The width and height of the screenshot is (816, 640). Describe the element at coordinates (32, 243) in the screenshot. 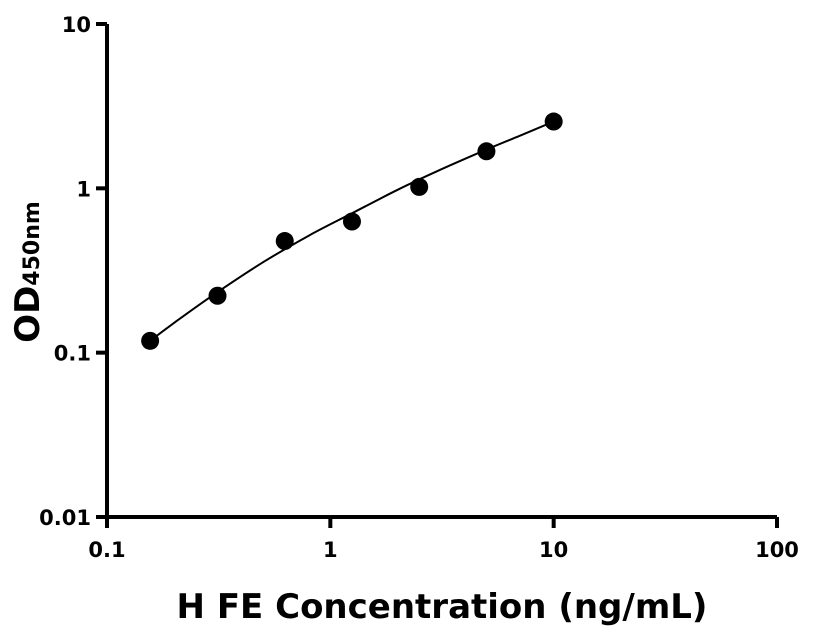

I see `y-axis-title-sub: 450nm` at that location.